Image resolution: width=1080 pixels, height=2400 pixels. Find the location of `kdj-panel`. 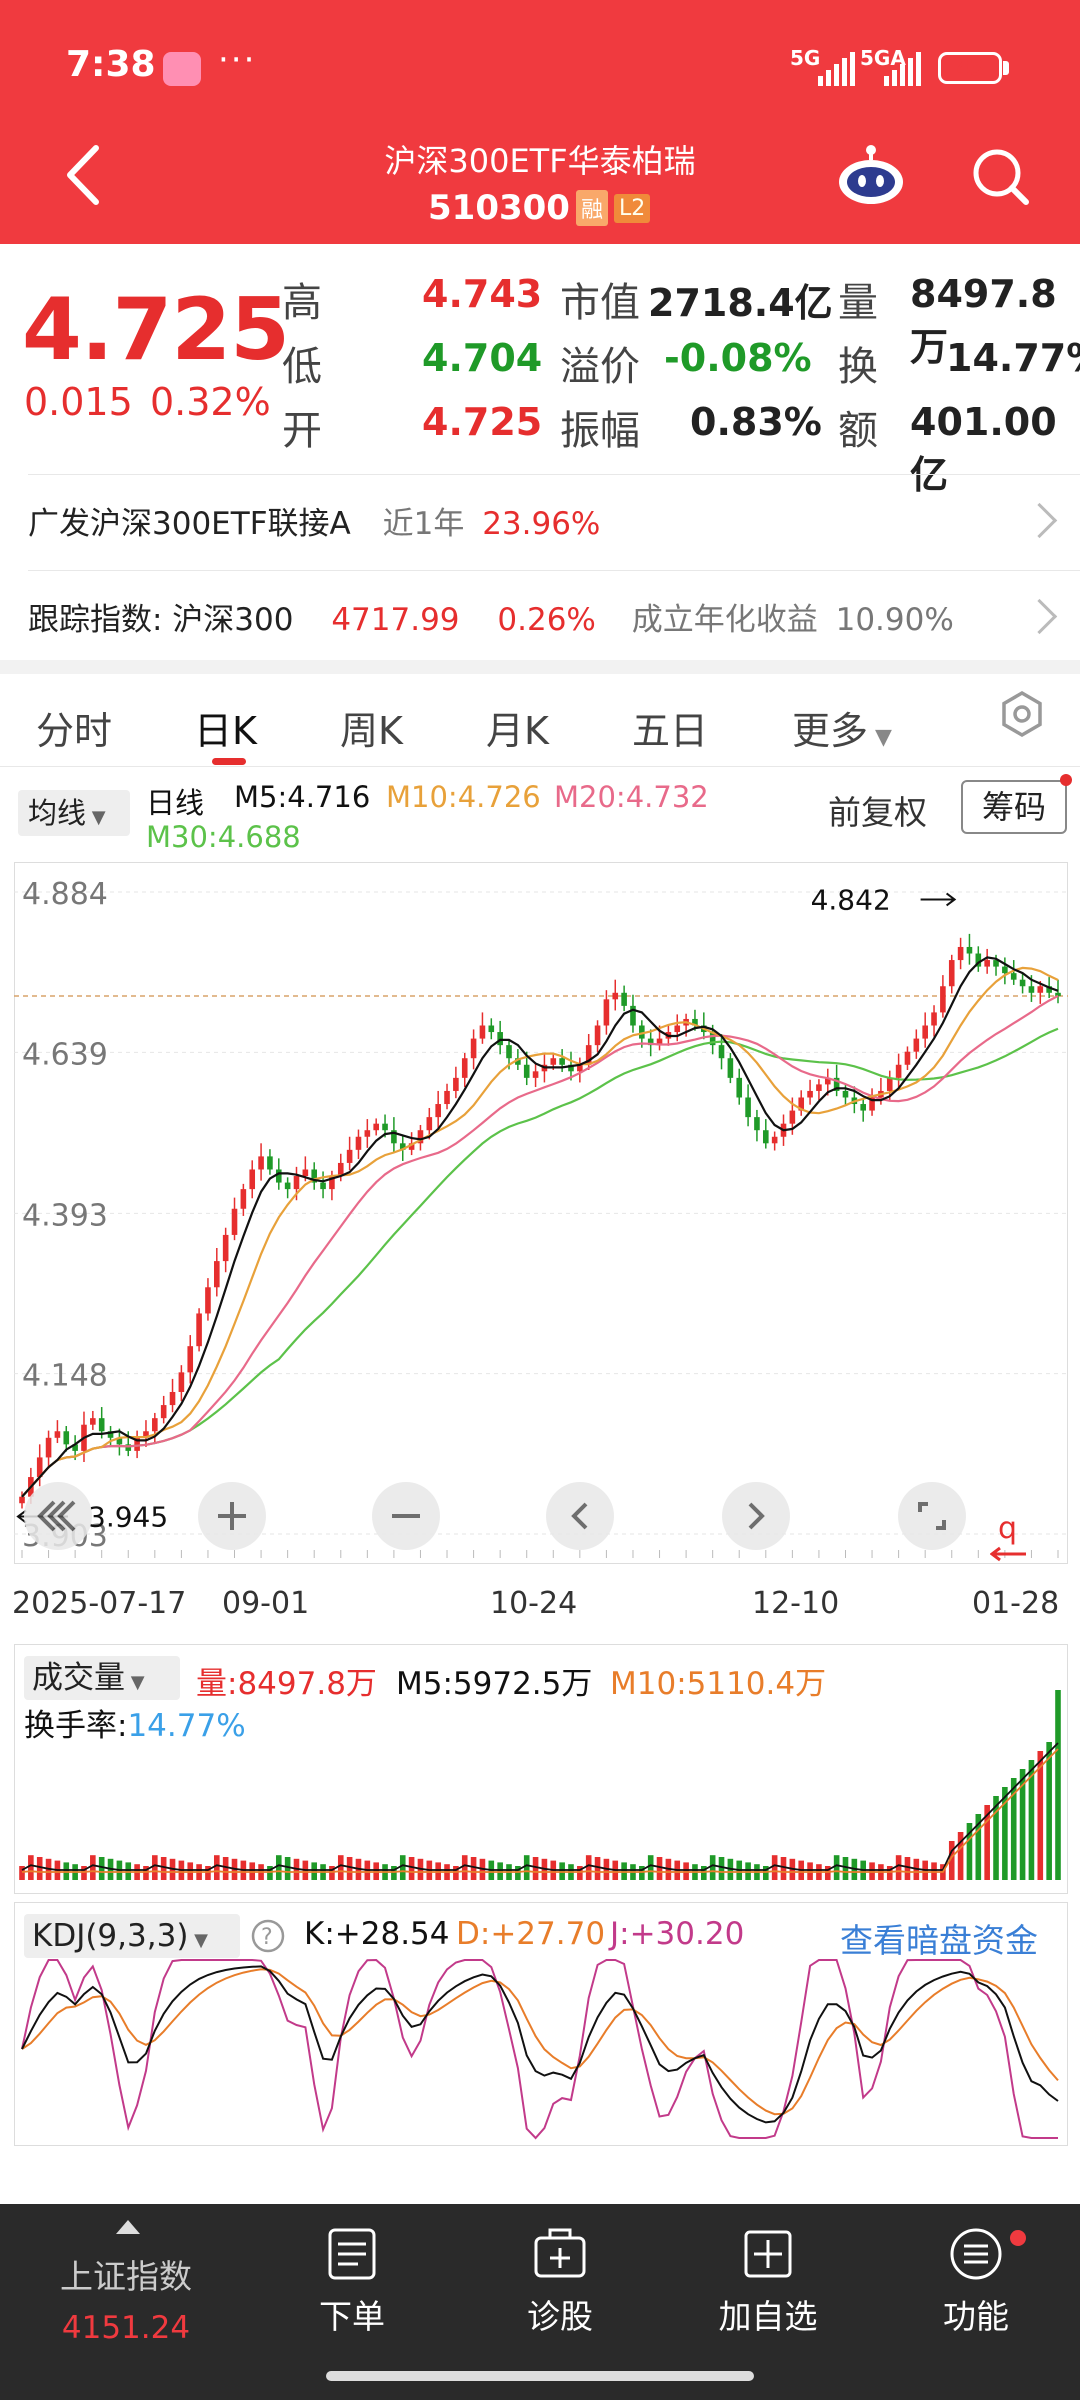

kdj-panel is located at coordinates (541, 2024).